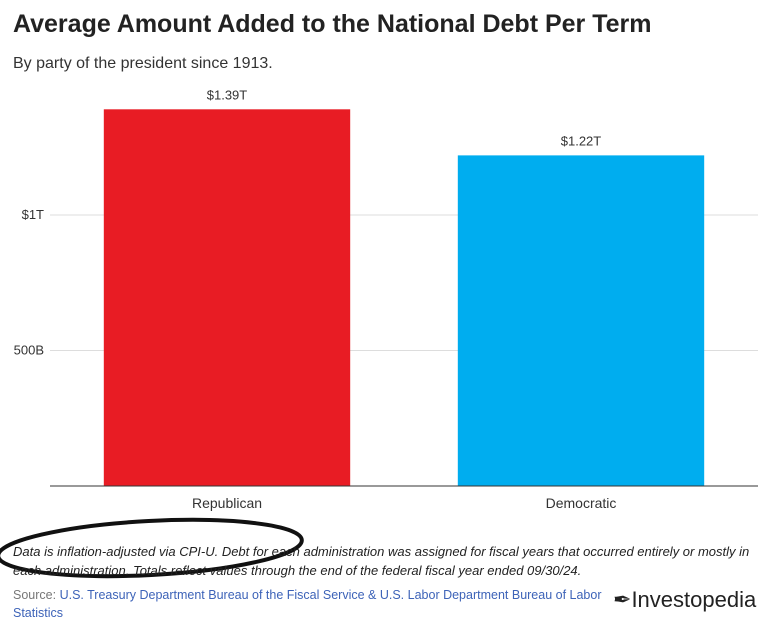 The height and width of the screenshot is (633, 781). I want to click on chart-subtitle: By party of the president since 1913., so click(143, 63).